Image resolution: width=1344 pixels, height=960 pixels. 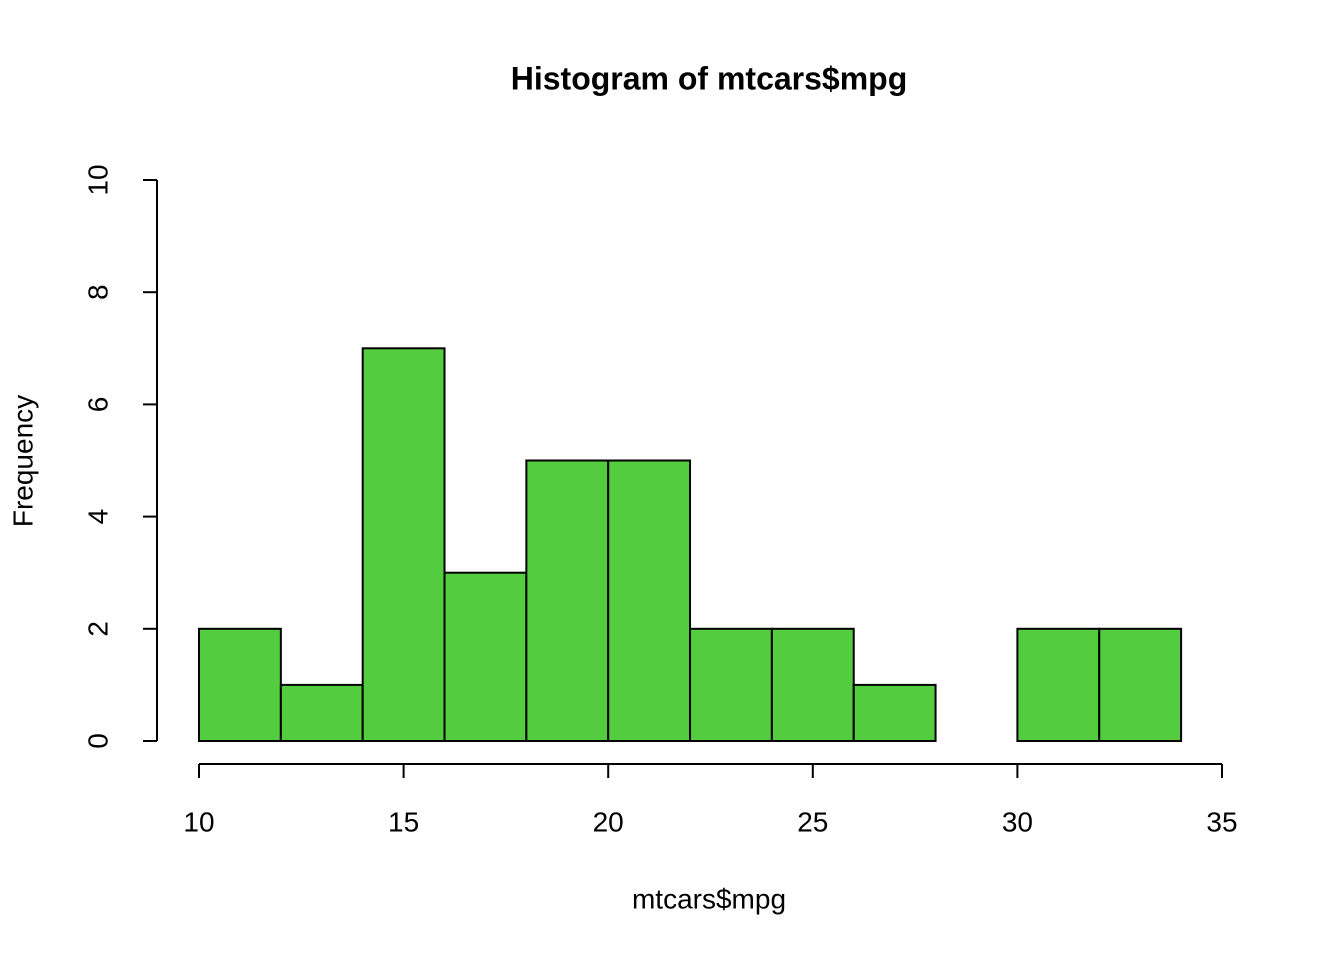 I want to click on x-tick-label: 25, so click(x=812, y=821).